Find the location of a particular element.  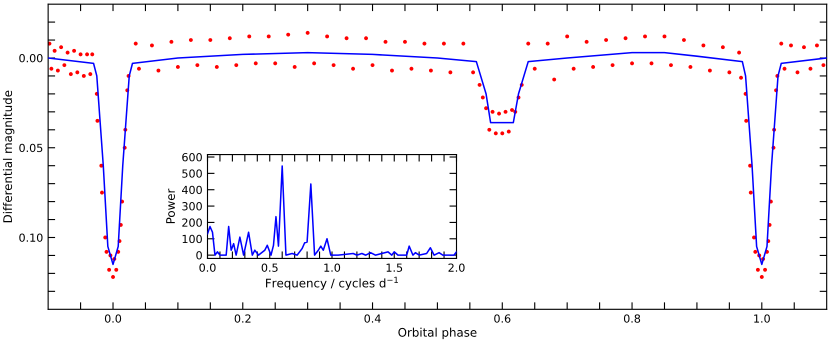

y-tick-label: 500 is located at coordinates (192, 173).